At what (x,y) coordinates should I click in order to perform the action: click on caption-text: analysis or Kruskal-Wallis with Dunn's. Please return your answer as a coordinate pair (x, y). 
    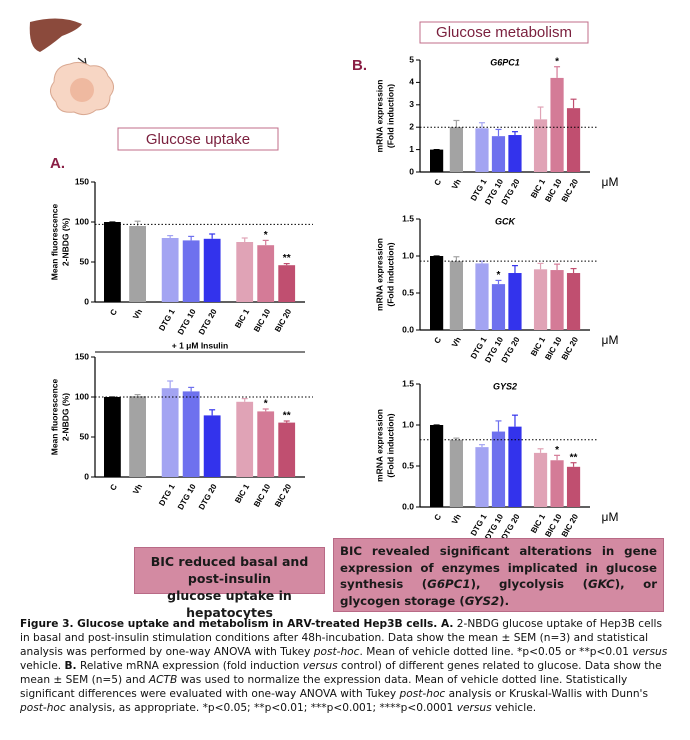
    Looking at the image, I should click on (546, 694).